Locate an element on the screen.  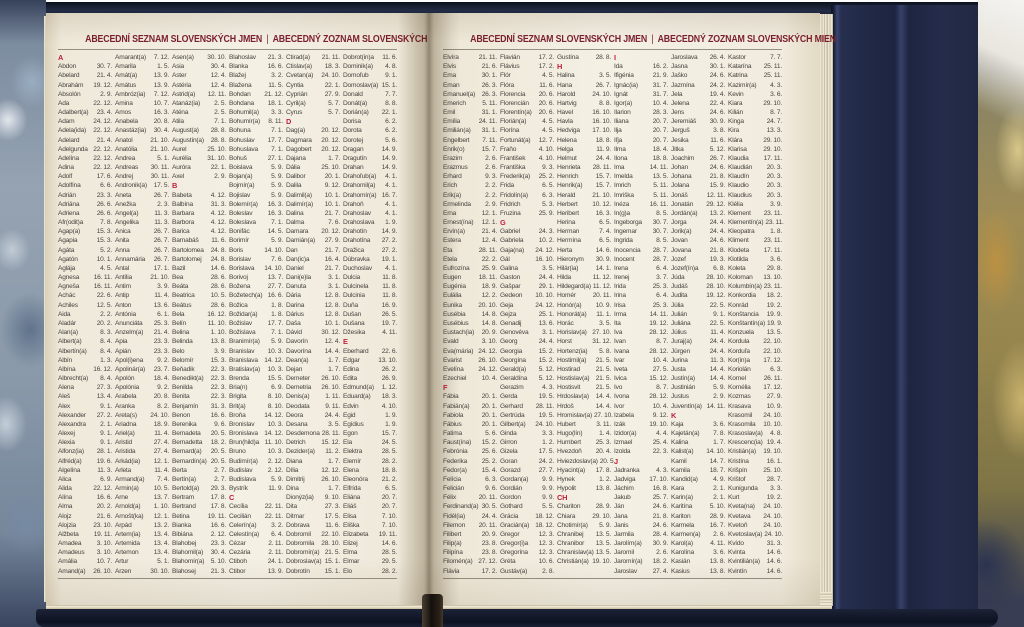
name-row: Dalina 21. 7. is located at coordinates (313, 213).